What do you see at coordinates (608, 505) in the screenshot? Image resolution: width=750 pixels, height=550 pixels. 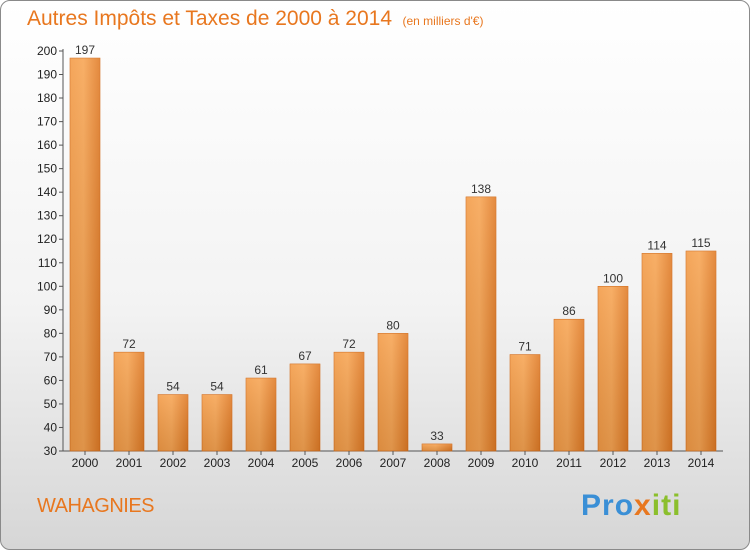 I see `logo-letter: r` at bounding box center [608, 505].